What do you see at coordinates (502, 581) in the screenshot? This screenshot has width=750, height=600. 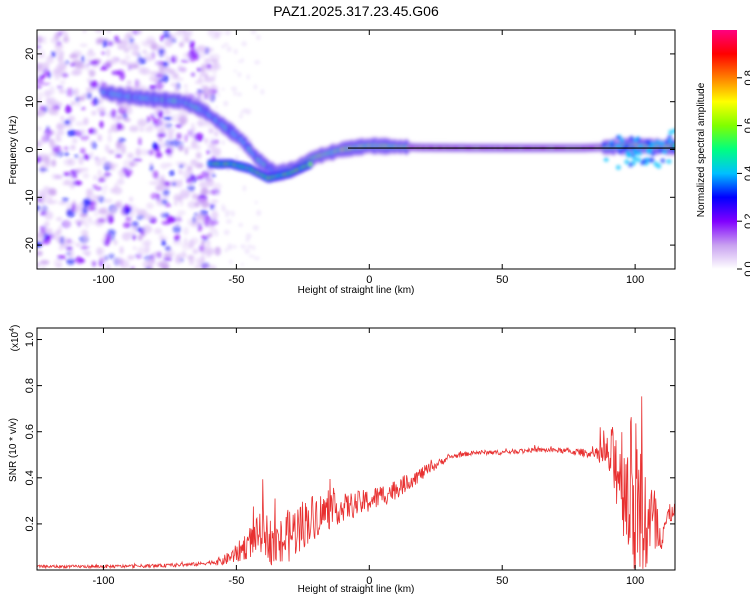 I see `bottom-x-tick-label: 50` at bounding box center [502, 581].